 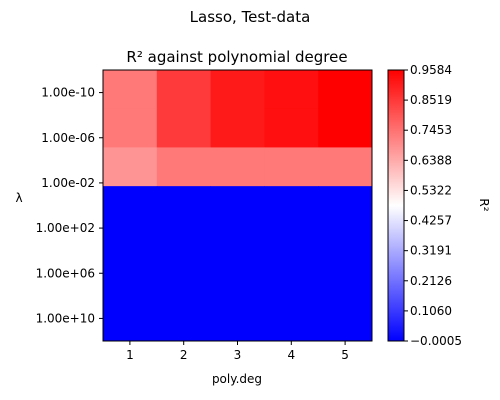 What do you see at coordinates (250, 17) in the screenshot?
I see `figure-suptitle: Lasso, Test-data` at bounding box center [250, 17].